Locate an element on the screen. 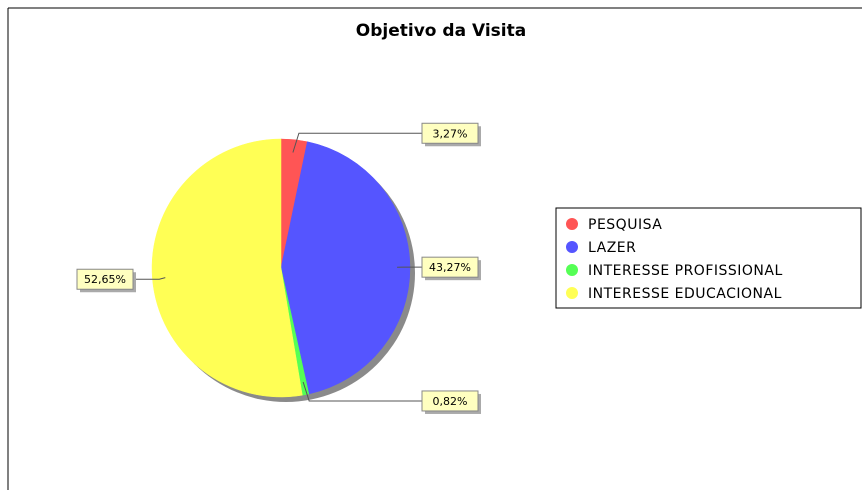 Image resolution: width=862 pixels, height=490 pixels. value-label: 43,27% is located at coordinates (450, 267).